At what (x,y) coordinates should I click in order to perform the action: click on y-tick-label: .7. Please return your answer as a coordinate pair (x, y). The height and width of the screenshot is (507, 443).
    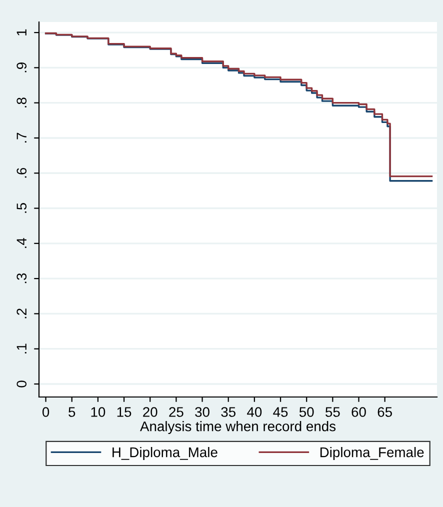
    Looking at the image, I should click on (21, 137).